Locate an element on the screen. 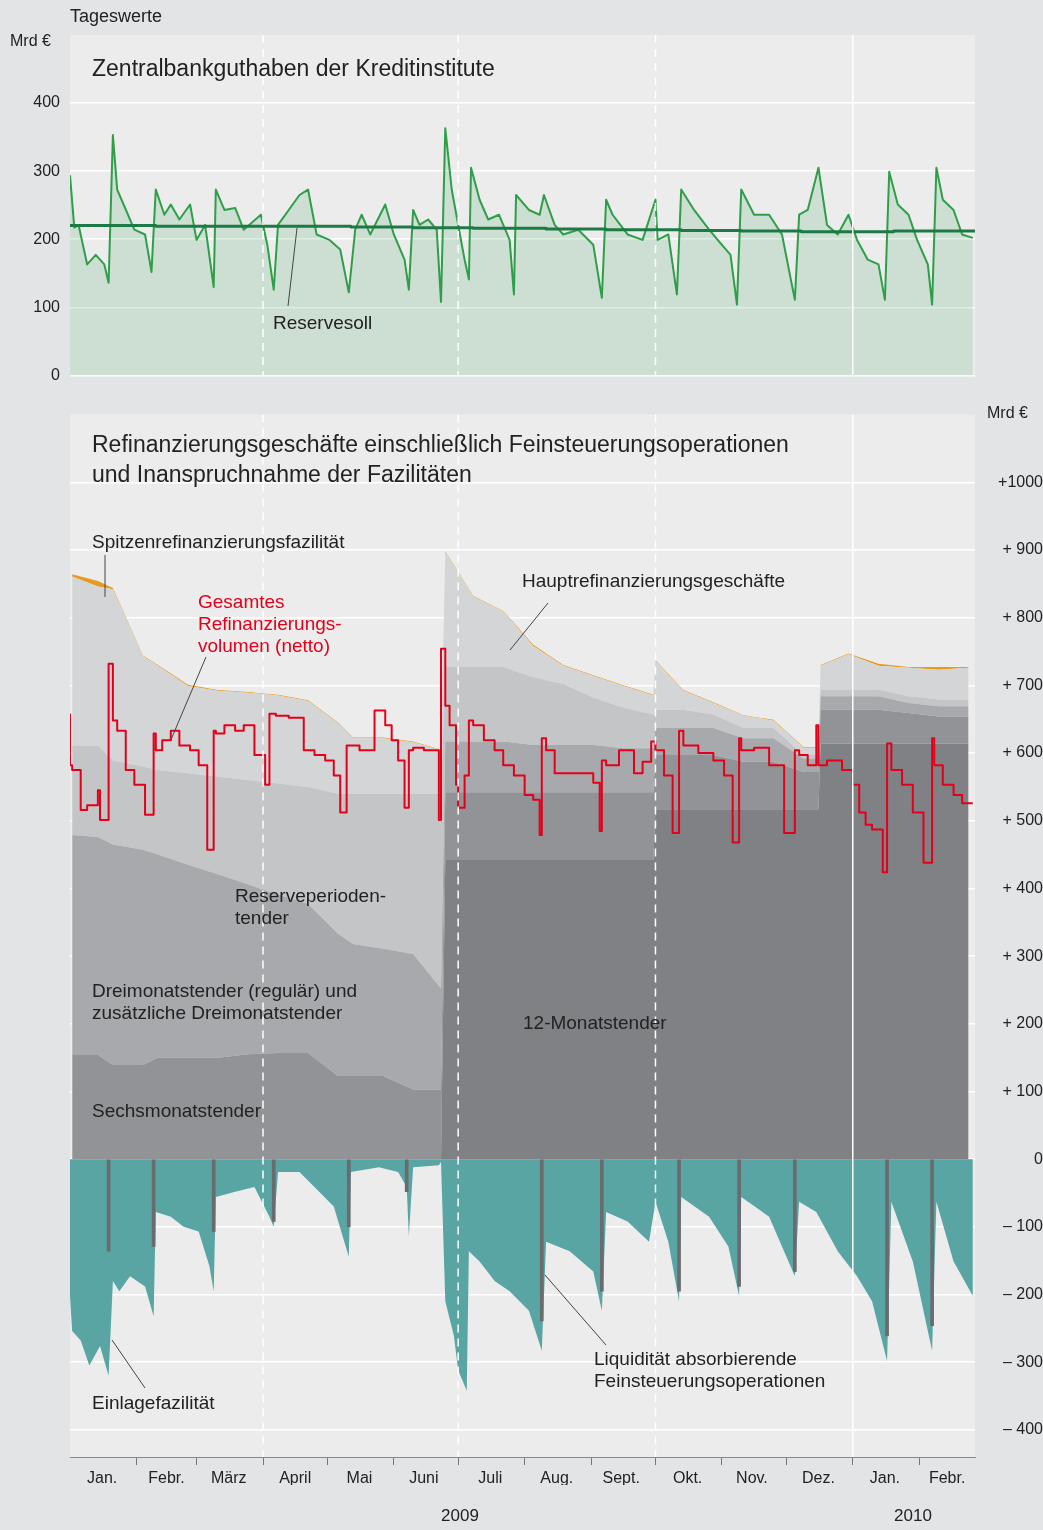  x-tick-label: März is located at coordinates (228, 1478).